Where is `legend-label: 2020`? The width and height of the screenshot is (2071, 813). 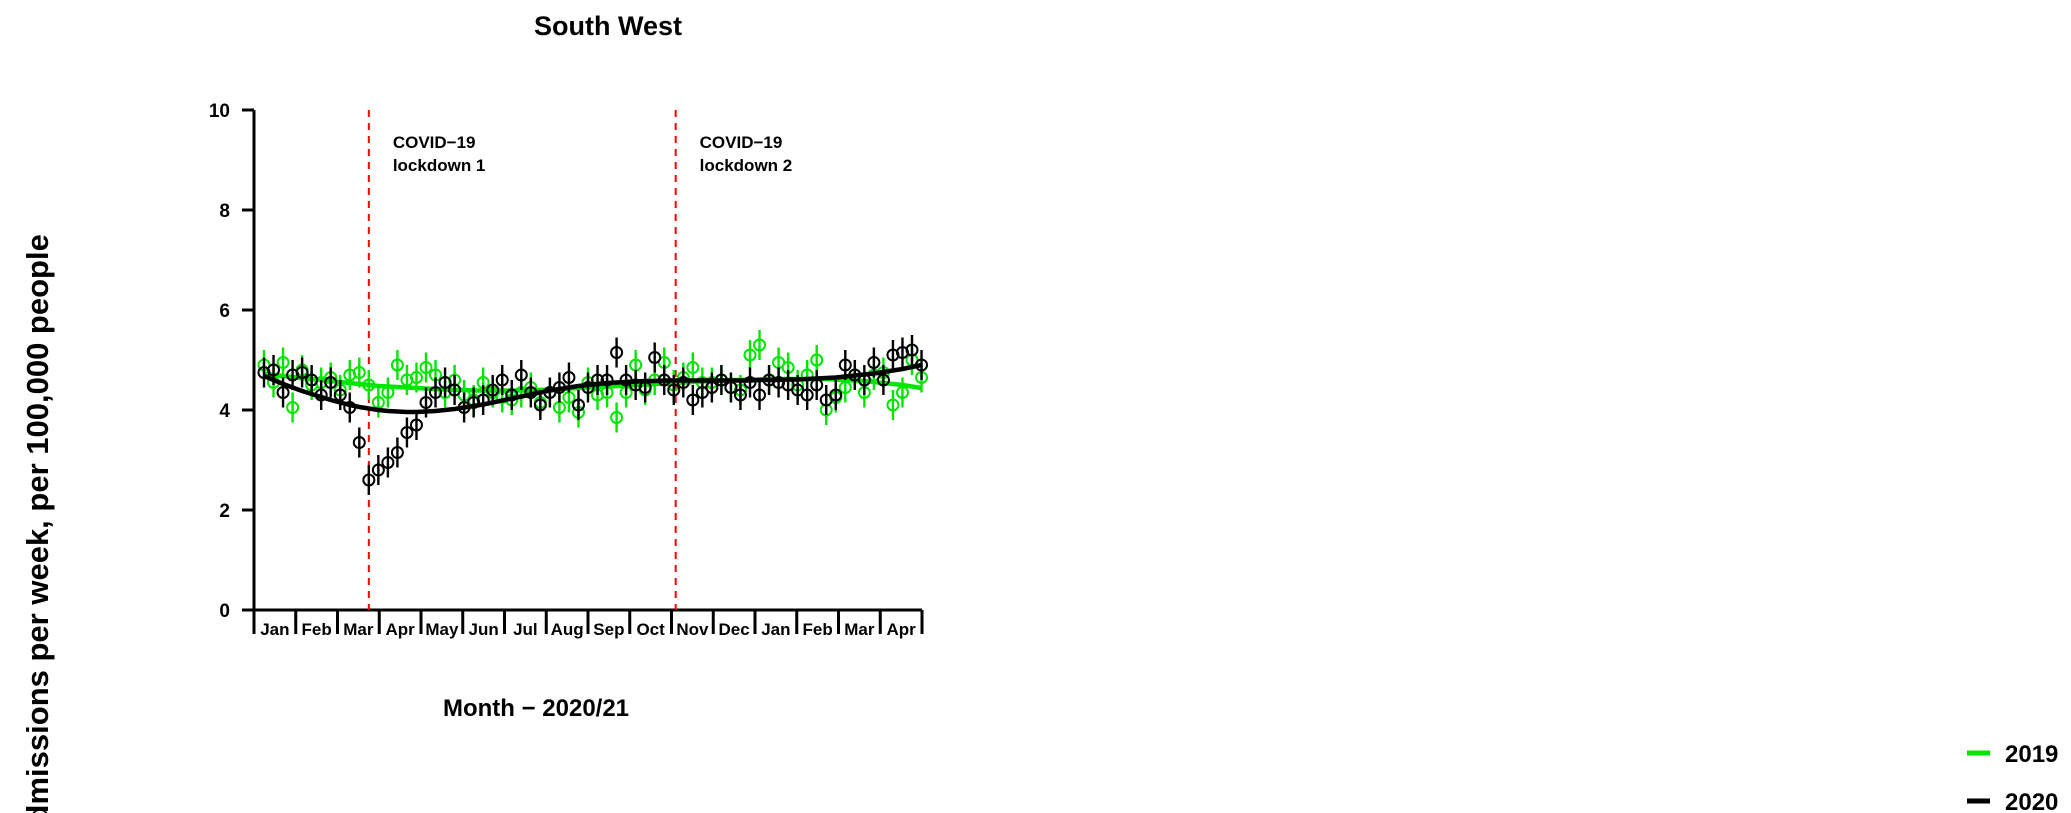 legend-label: 2020 is located at coordinates (2031, 801).